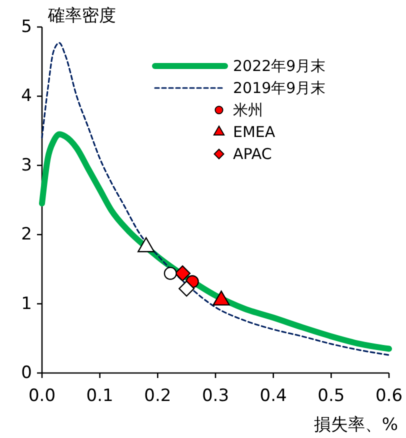 This screenshot has height=438, width=406. I want to click on x-axis-title: 損失率、%, so click(356, 425).